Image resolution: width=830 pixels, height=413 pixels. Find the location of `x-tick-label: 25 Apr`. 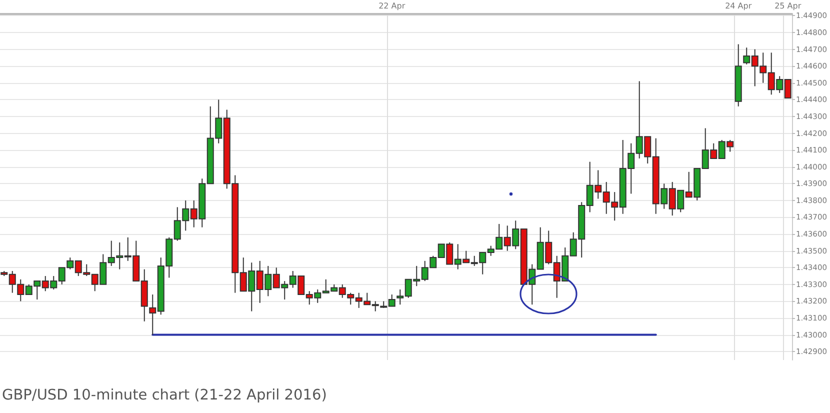

x-tick-label: 25 Apr is located at coordinates (788, 6).